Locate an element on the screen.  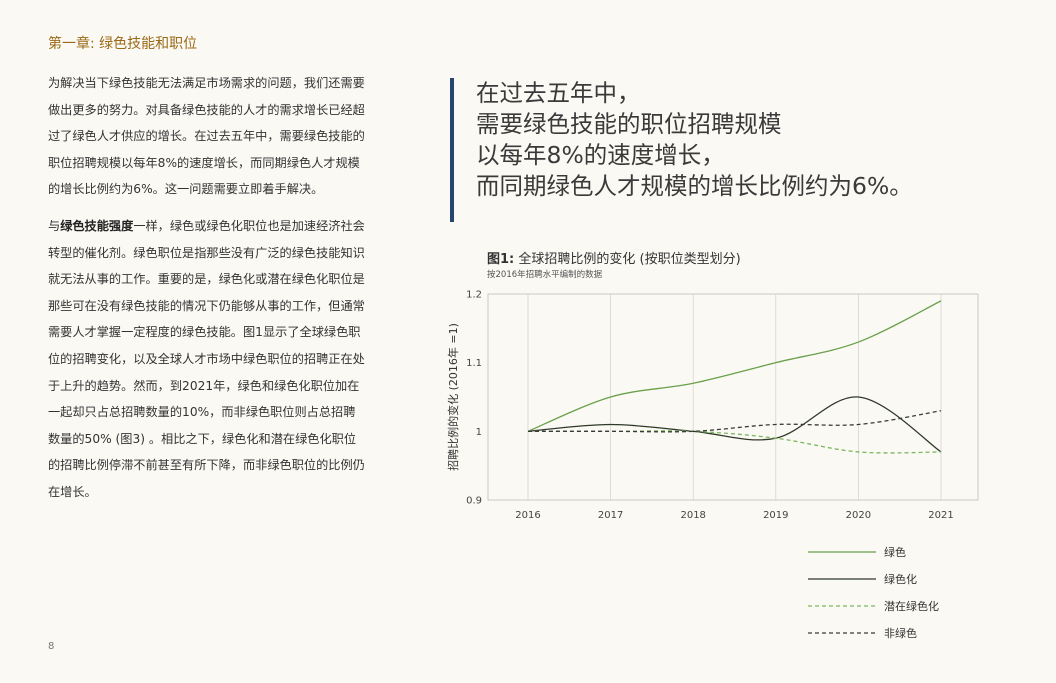
legend-label: 绿色化 is located at coordinates (900, 579).